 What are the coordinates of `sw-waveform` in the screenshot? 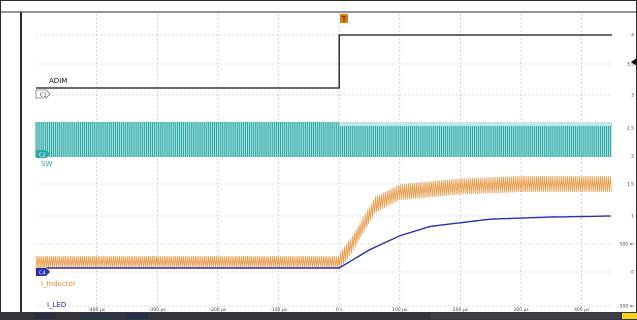 It's located at (323, 139).